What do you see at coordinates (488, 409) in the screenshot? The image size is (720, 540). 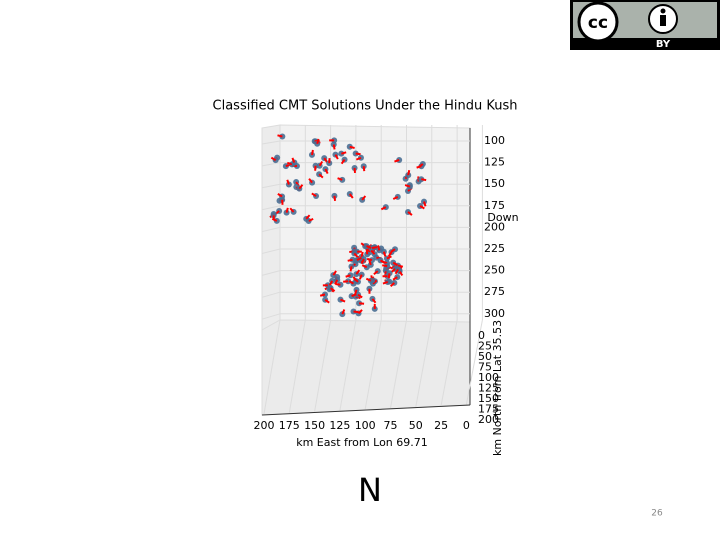 I see `y-tick-label: 175` at bounding box center [488, 409].